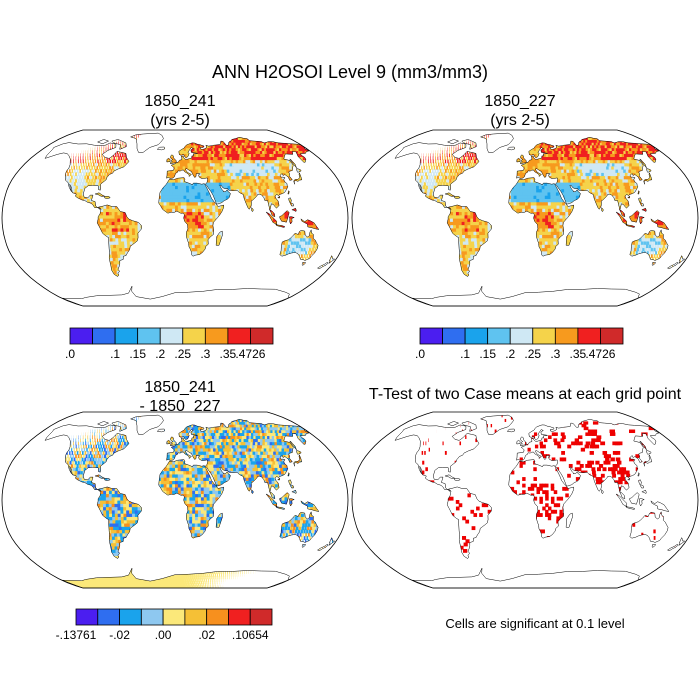  Describe the element at coordinates (535, 623) in the screenshot. I see `significance-footnote: Cells are significant at 0.1 level` at that location.